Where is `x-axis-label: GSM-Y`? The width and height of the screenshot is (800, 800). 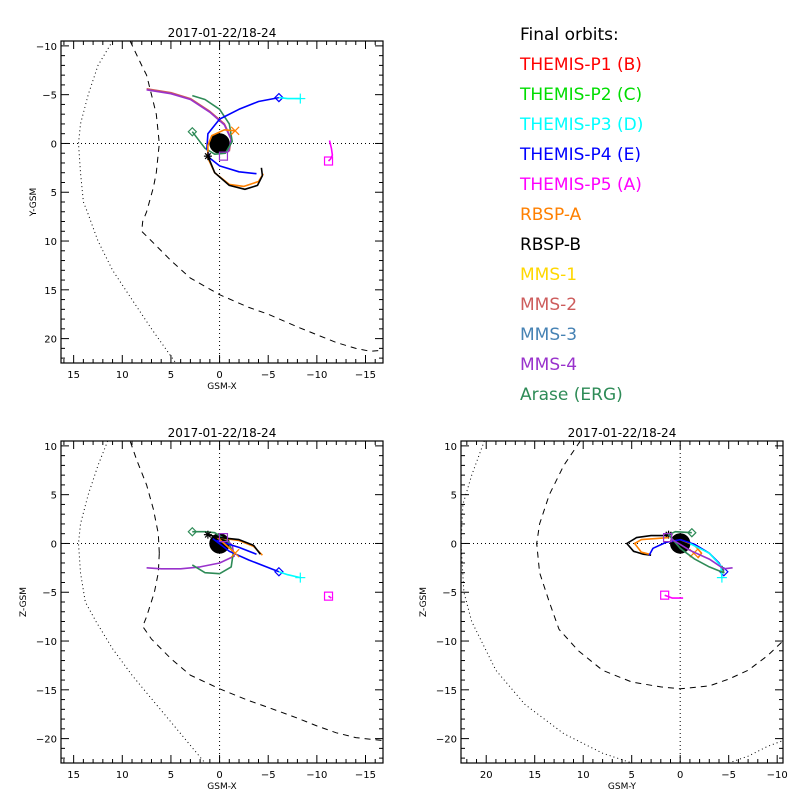 x-axis-label: GSM-Y is located at coordinates (622, 787).